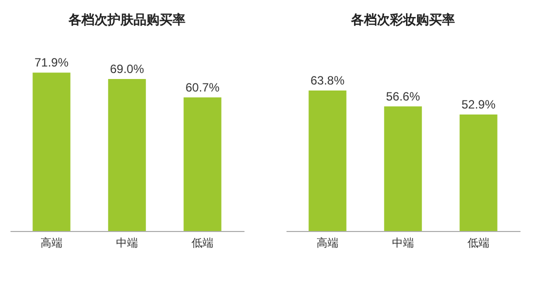 Image resolution: width=550 pixels, height=304 pixels. What do you see at coordinates (202, 87) in the screenshot?
I see `data-label: 60.7%` at bounding box center [202, 87].